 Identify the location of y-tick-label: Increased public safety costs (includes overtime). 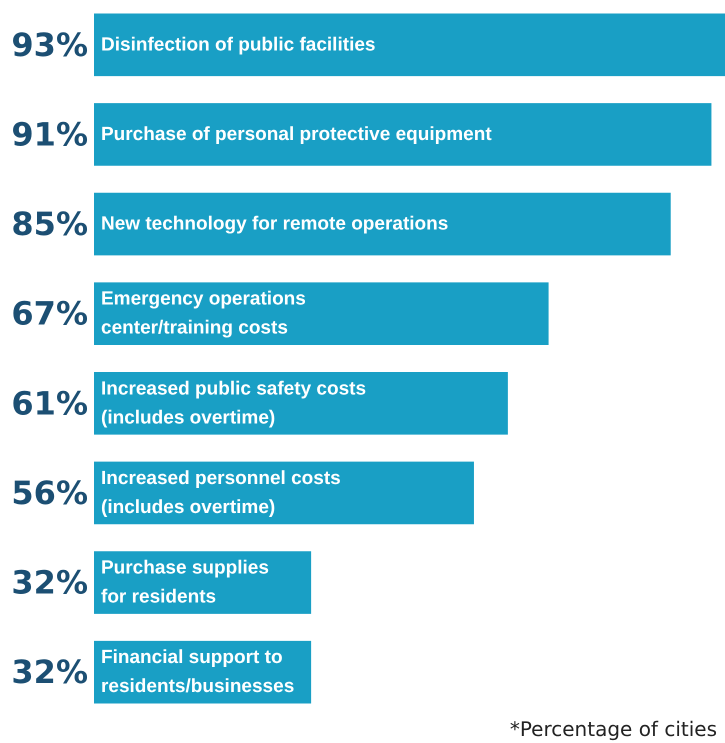
(233, 403).